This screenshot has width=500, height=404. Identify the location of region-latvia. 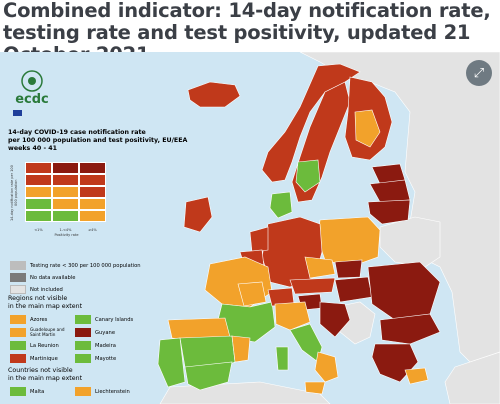
(390, 191).